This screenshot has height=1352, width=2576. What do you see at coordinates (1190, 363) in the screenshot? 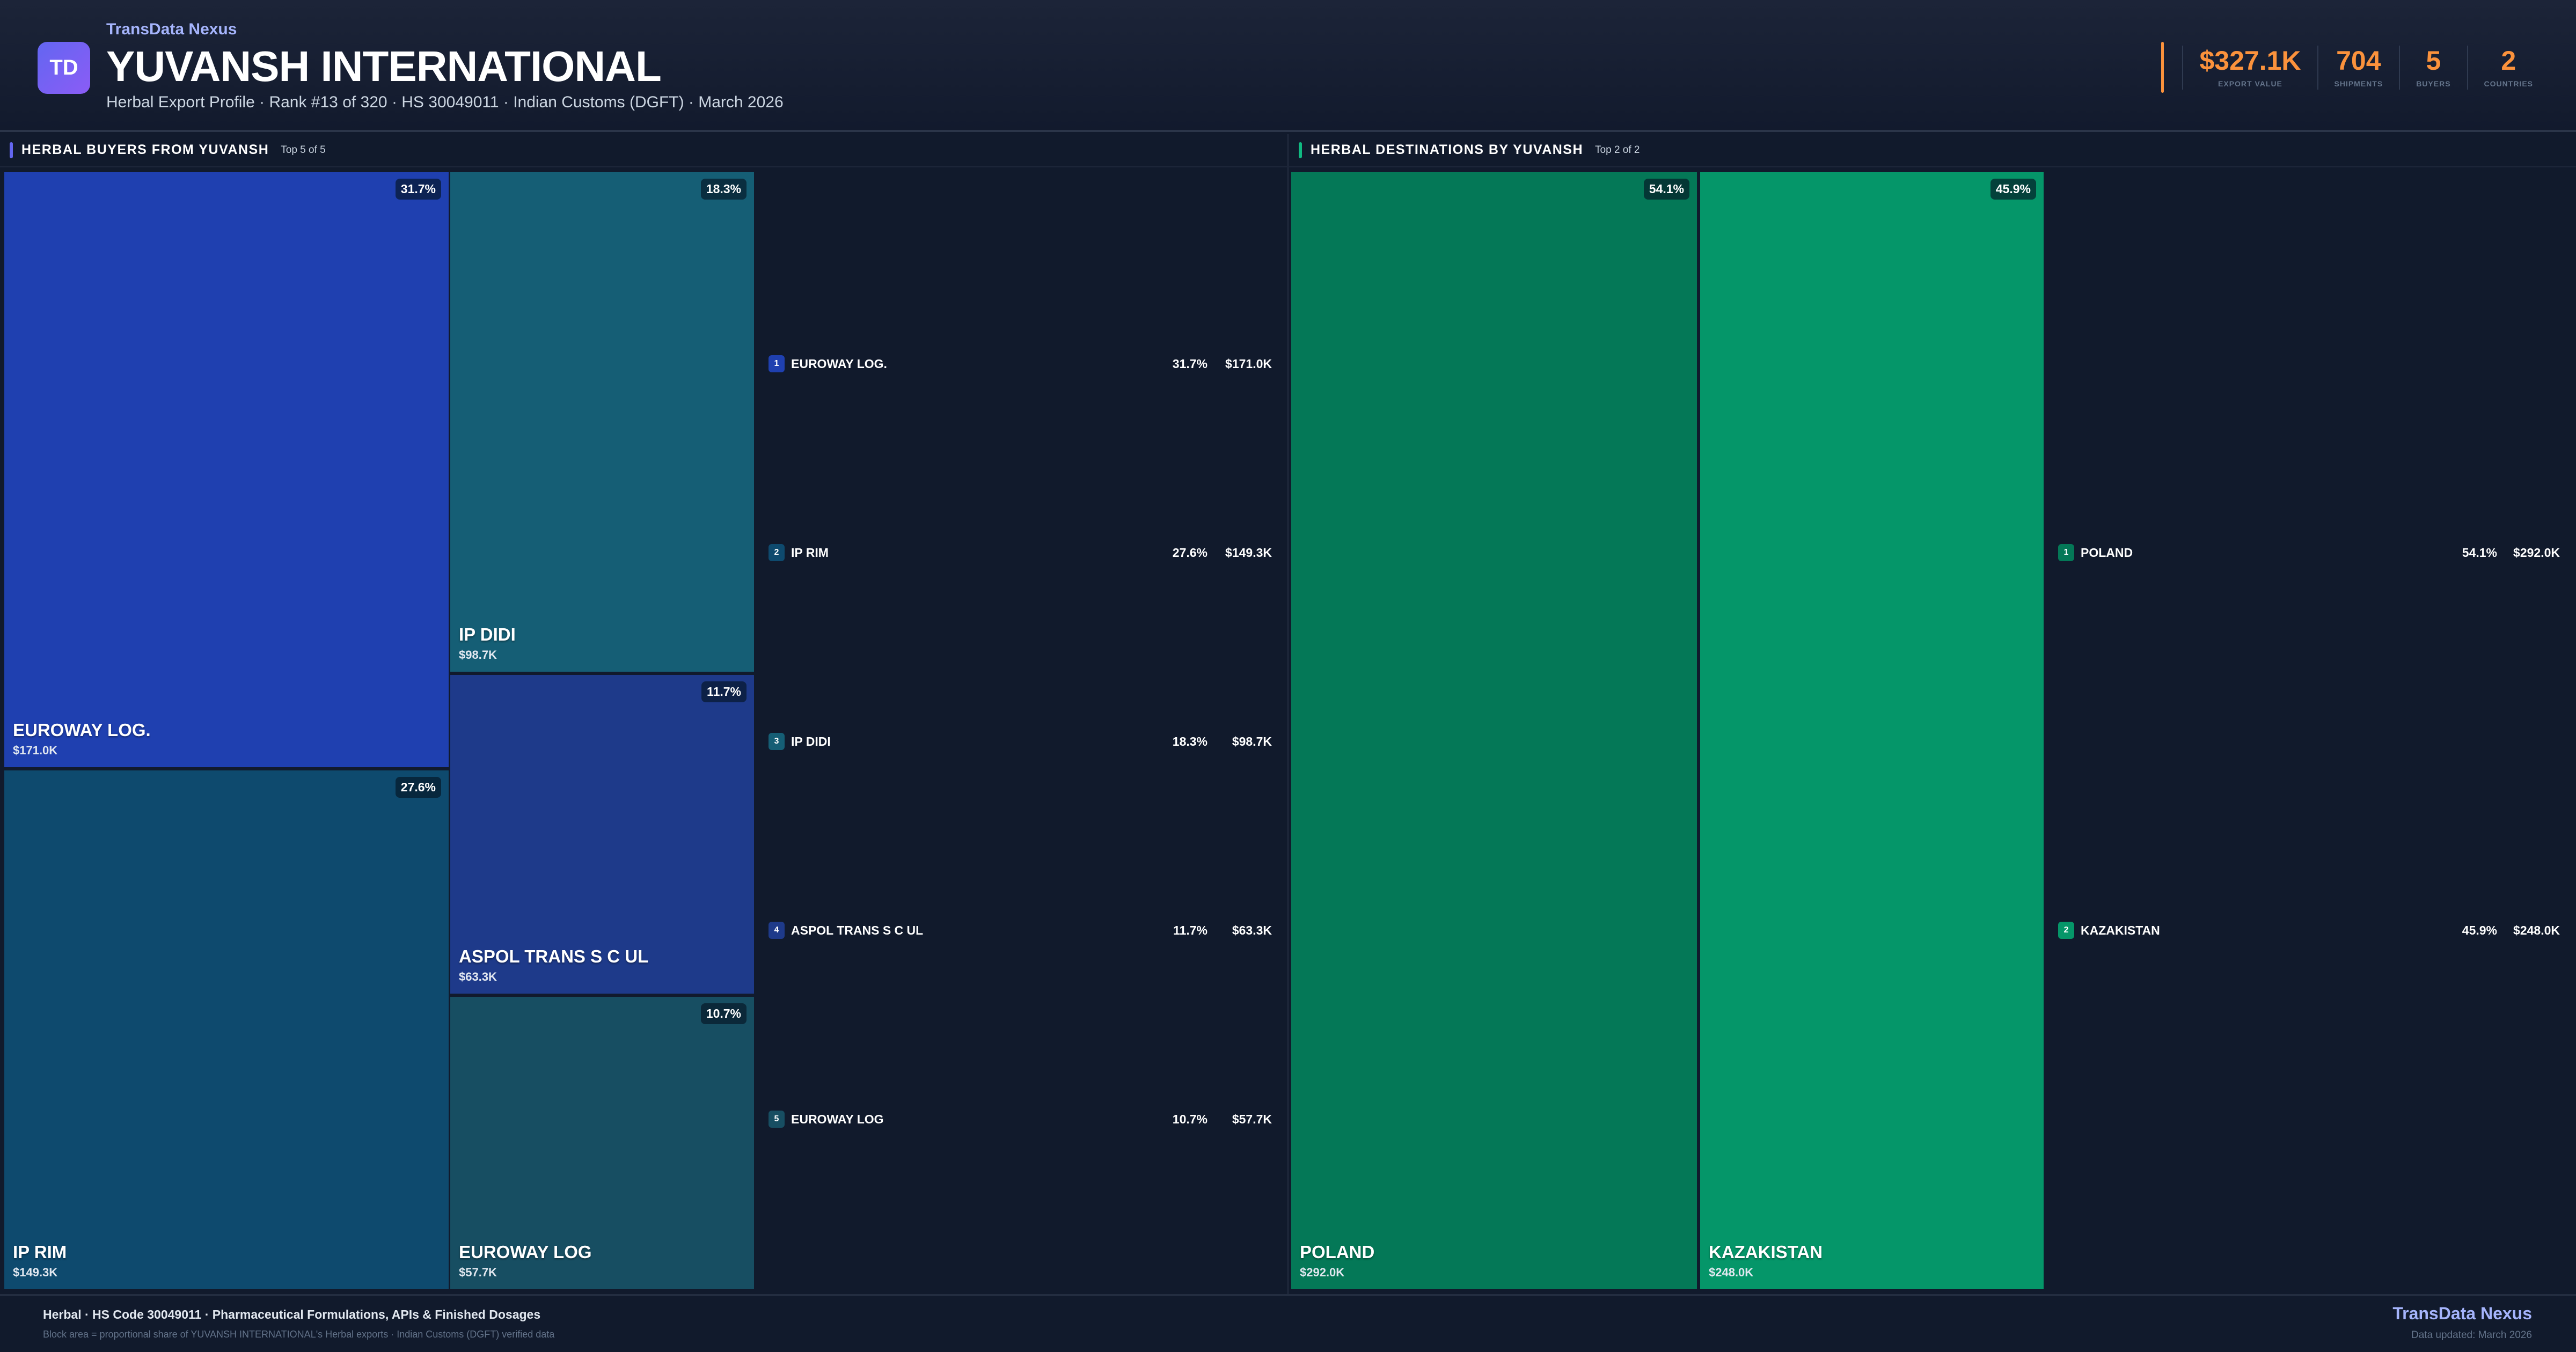
I see `legend-share: 31.7%` at bounding box center [1190, 363].